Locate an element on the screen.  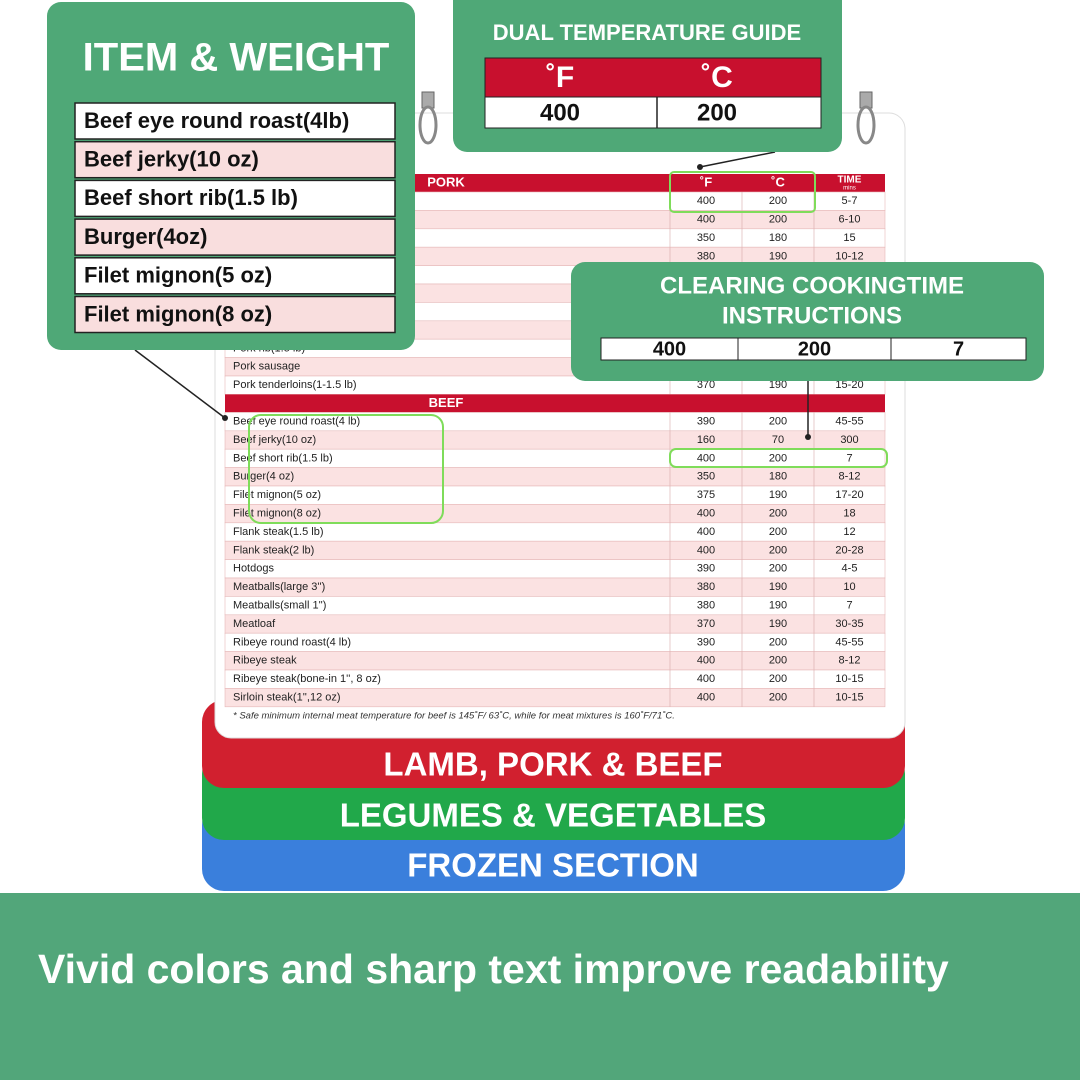
row-value: 70 is located at coordinates (778, 440).